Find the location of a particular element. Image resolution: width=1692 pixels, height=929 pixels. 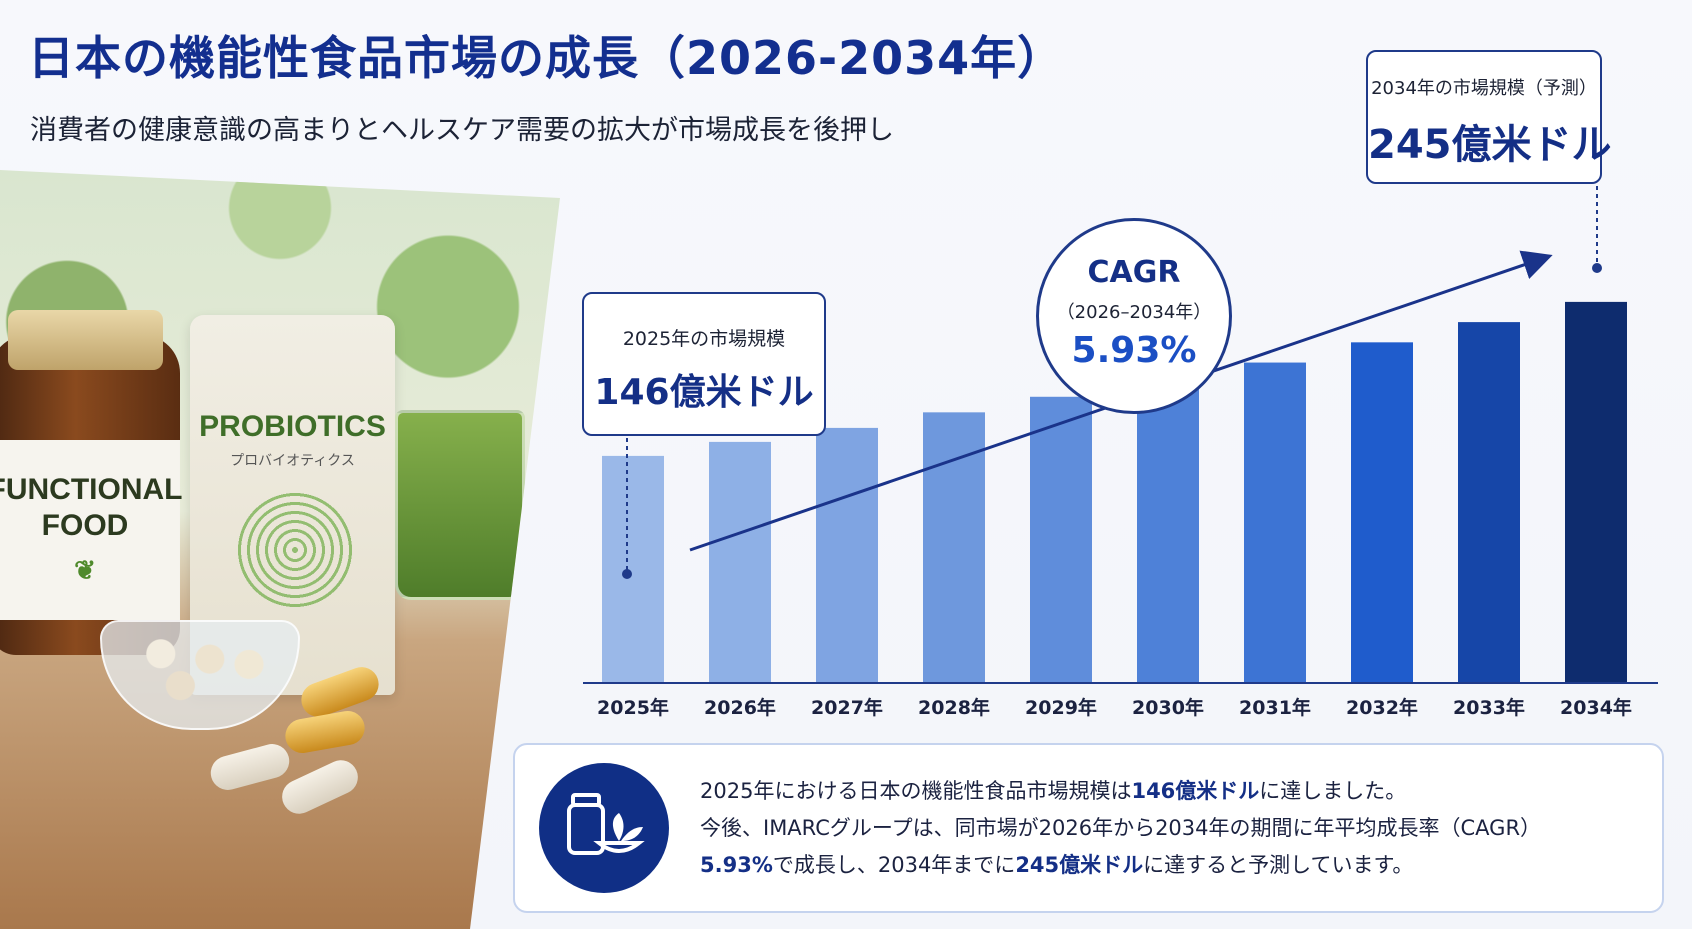

cagr-title: CAGR is located at coordinates (1134, 272).